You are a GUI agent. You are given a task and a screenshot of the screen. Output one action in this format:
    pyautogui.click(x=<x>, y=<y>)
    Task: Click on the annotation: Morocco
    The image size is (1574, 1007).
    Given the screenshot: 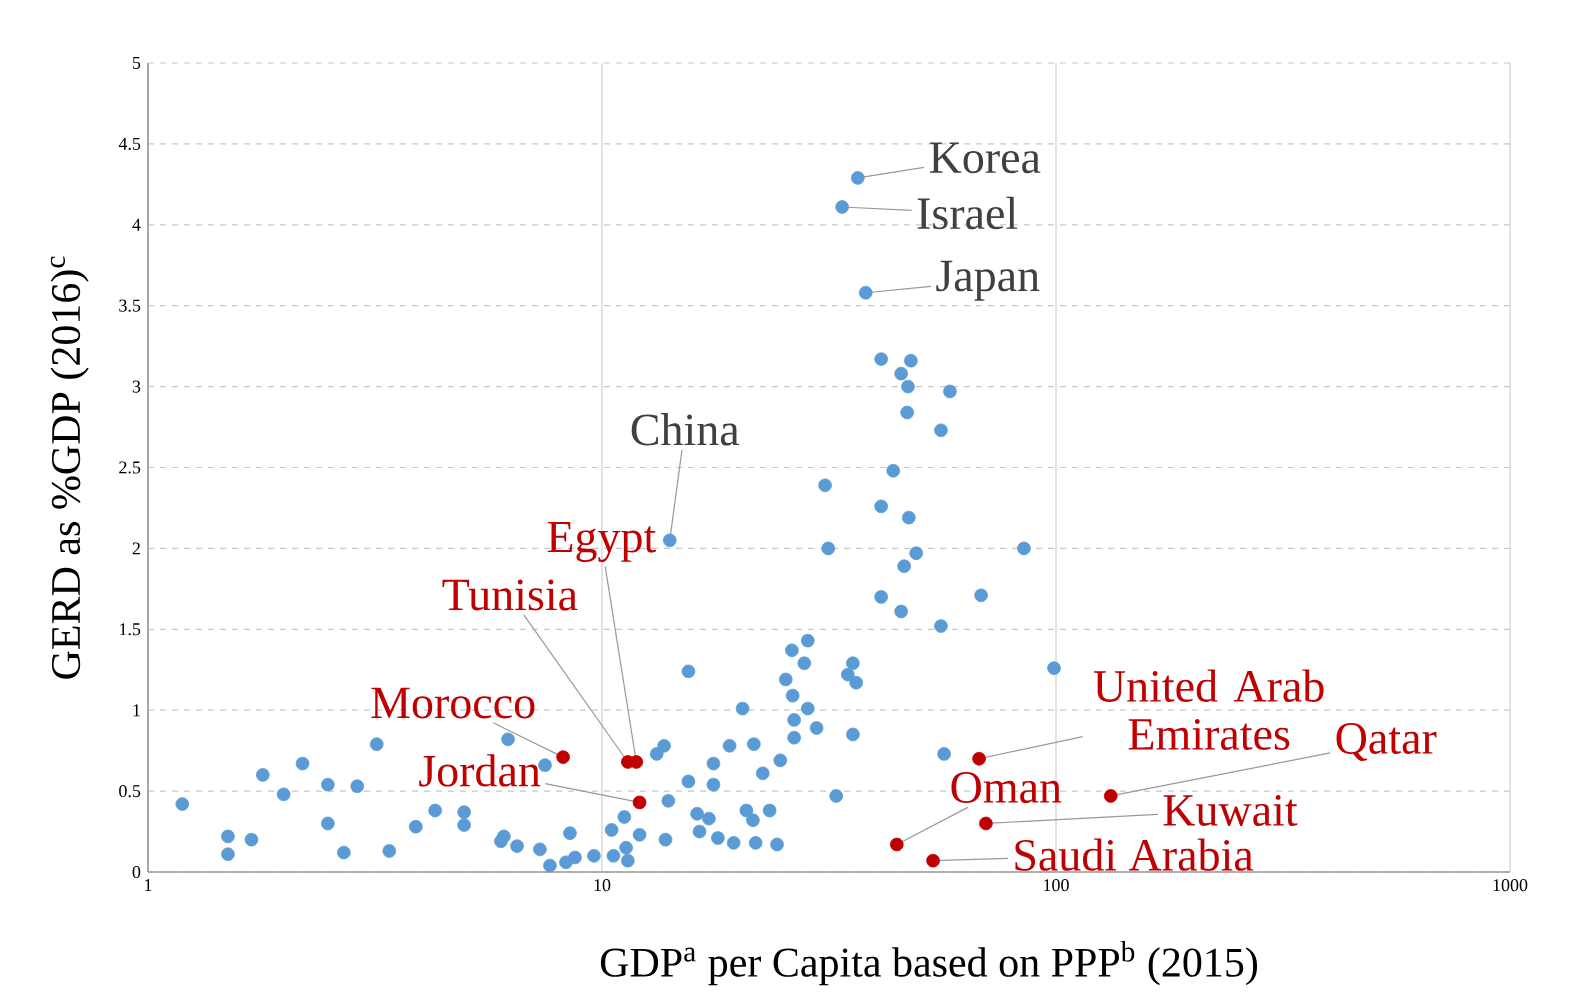 What is the action you would take?
    pyautogui.click(x=453, y=703)
    